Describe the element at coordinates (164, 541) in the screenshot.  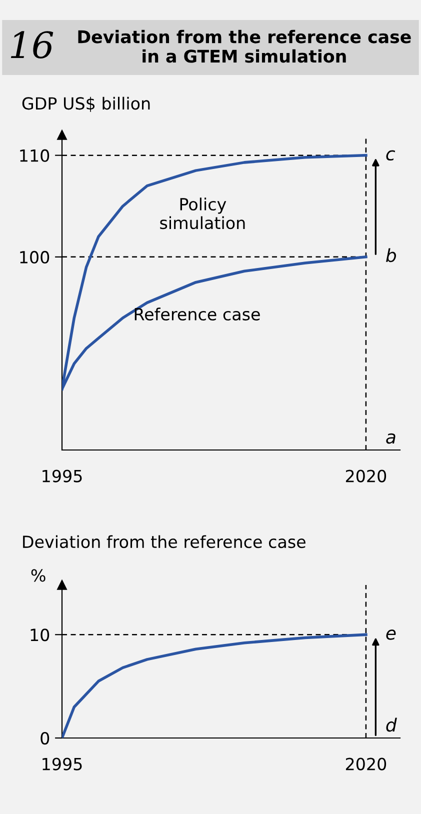
I see `chart-title: Deviation from the reference case` at that location.